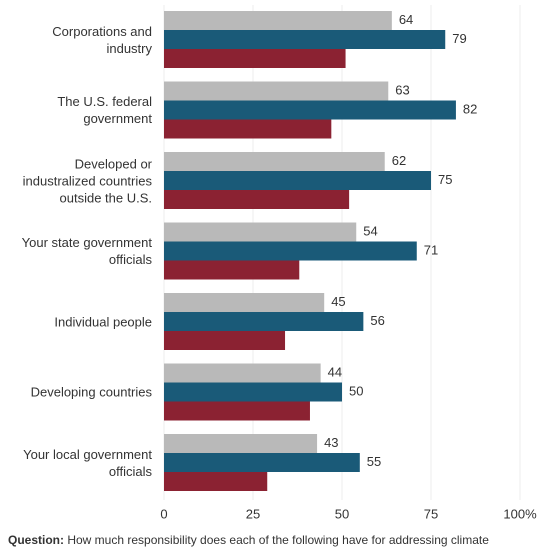 The width and height of the screenshot is (550, 550). I want to click on x-tick-label: 75, so click(431, 513).